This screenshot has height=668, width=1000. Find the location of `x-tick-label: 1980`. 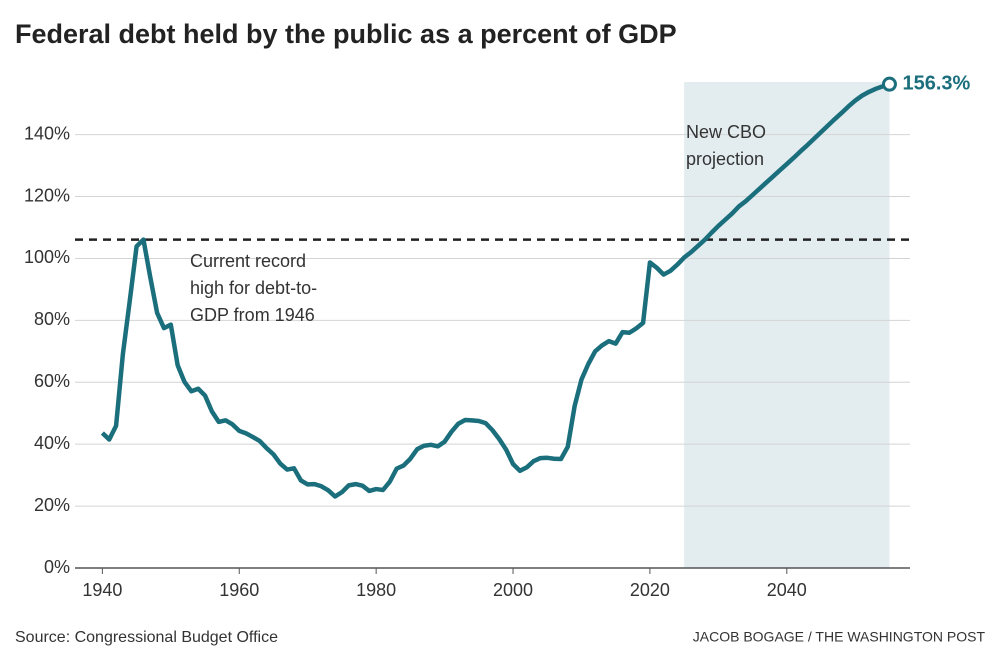

x-tick-label: 1980 is located at coordinates (376, 590).